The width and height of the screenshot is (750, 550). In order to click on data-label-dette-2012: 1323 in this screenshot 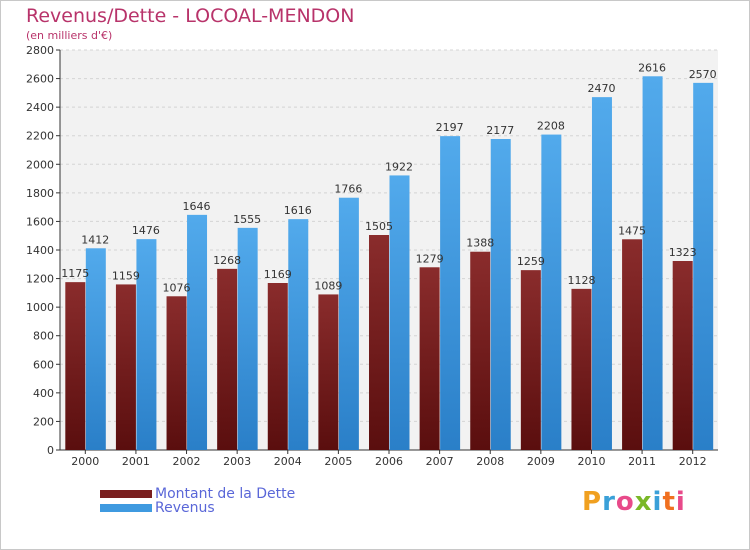, I will do `click(683, 252)`.